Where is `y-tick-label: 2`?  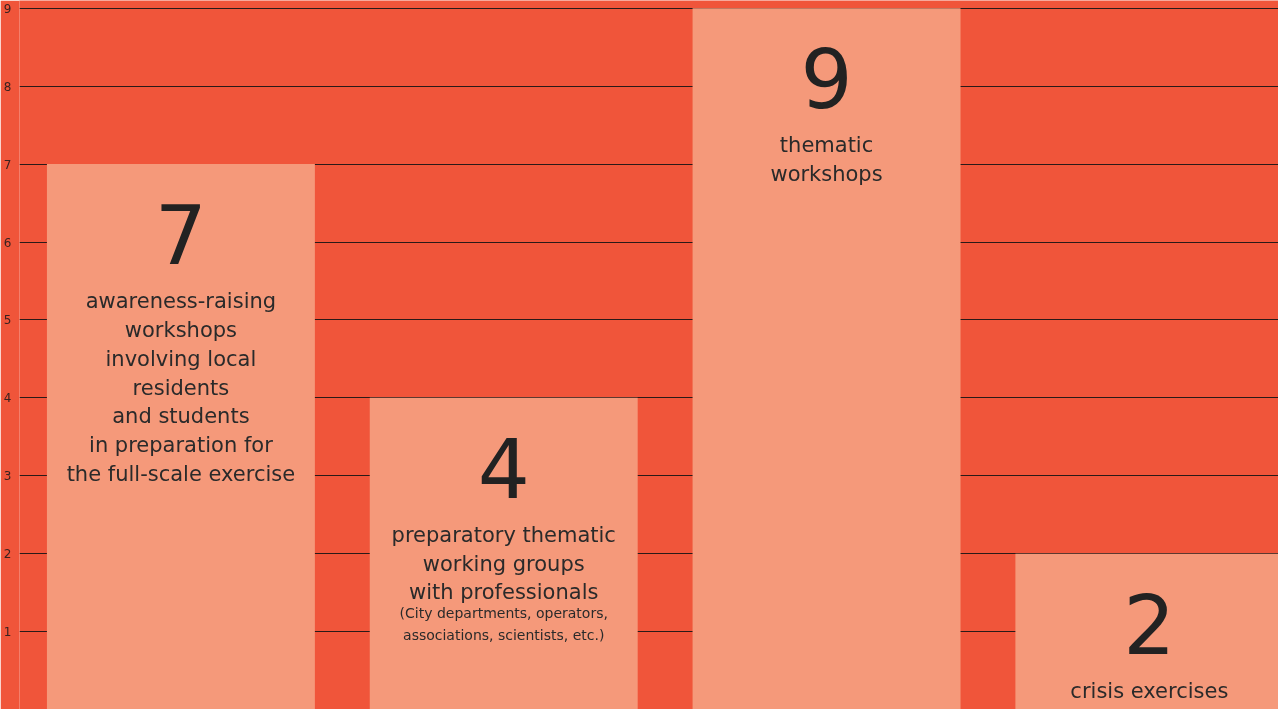 y-tick-label: 2 is located at coordinates (7, 554).